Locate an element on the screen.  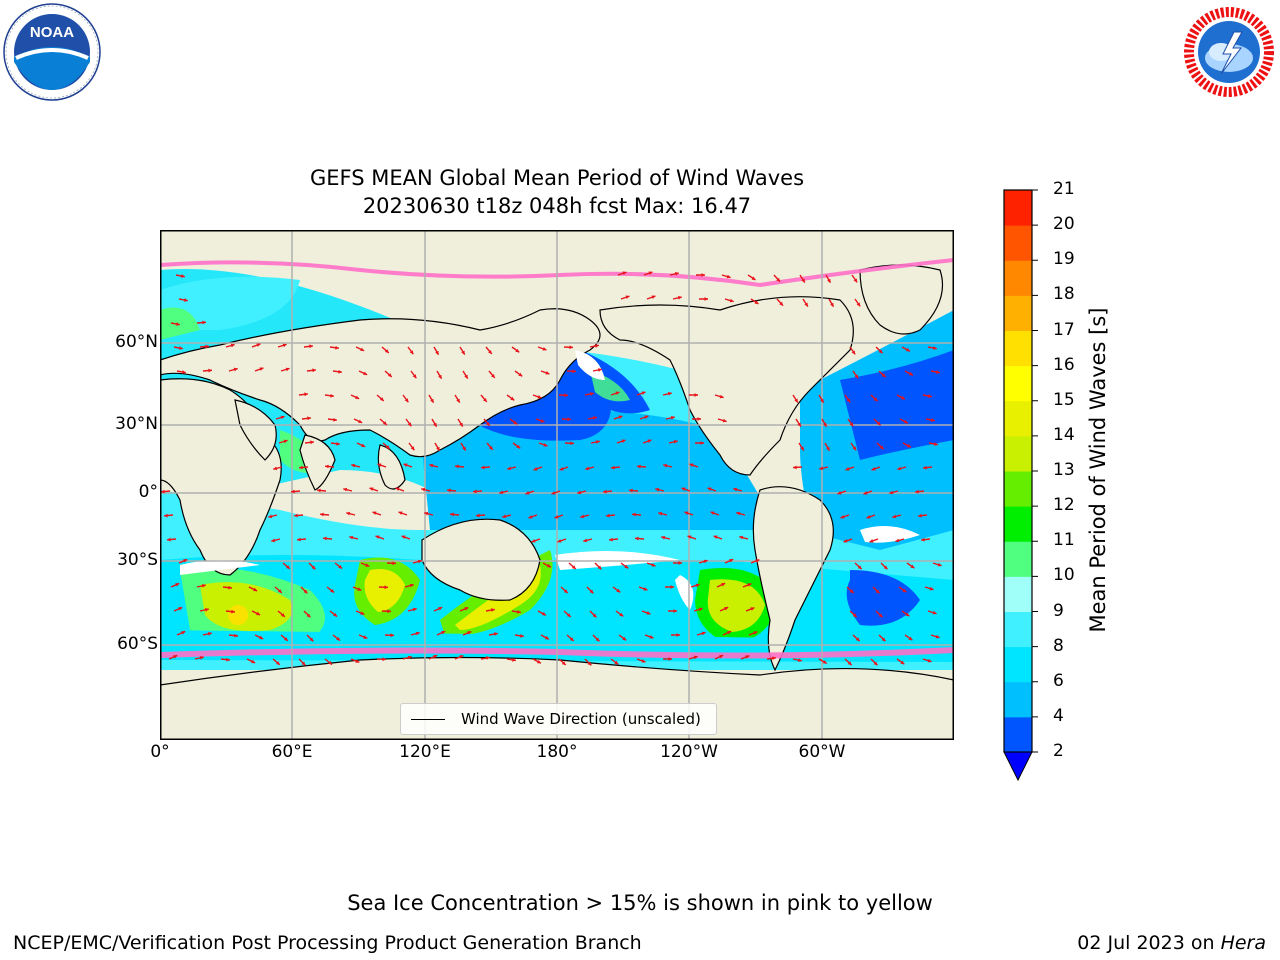
legend-line is located at coordinates (428, 719).